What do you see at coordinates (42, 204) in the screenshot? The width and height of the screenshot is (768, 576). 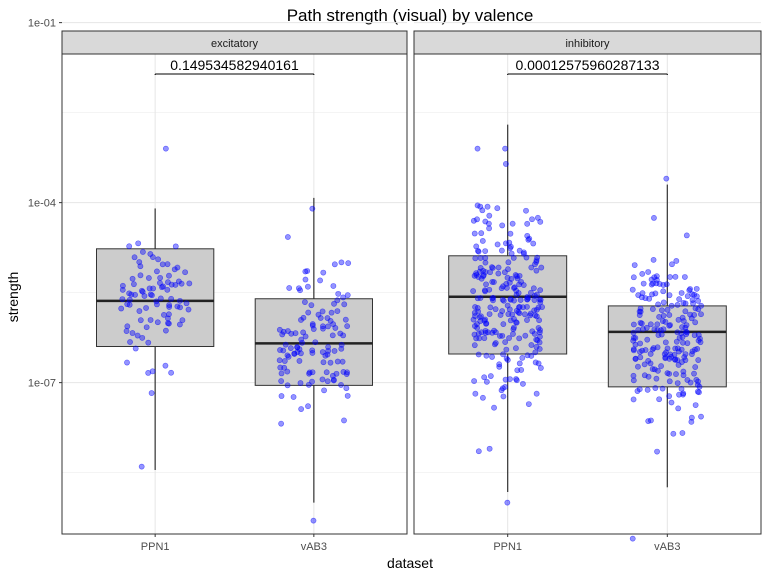 I see `y-tick-label: 1e-04` at bounding box center [42, 204].